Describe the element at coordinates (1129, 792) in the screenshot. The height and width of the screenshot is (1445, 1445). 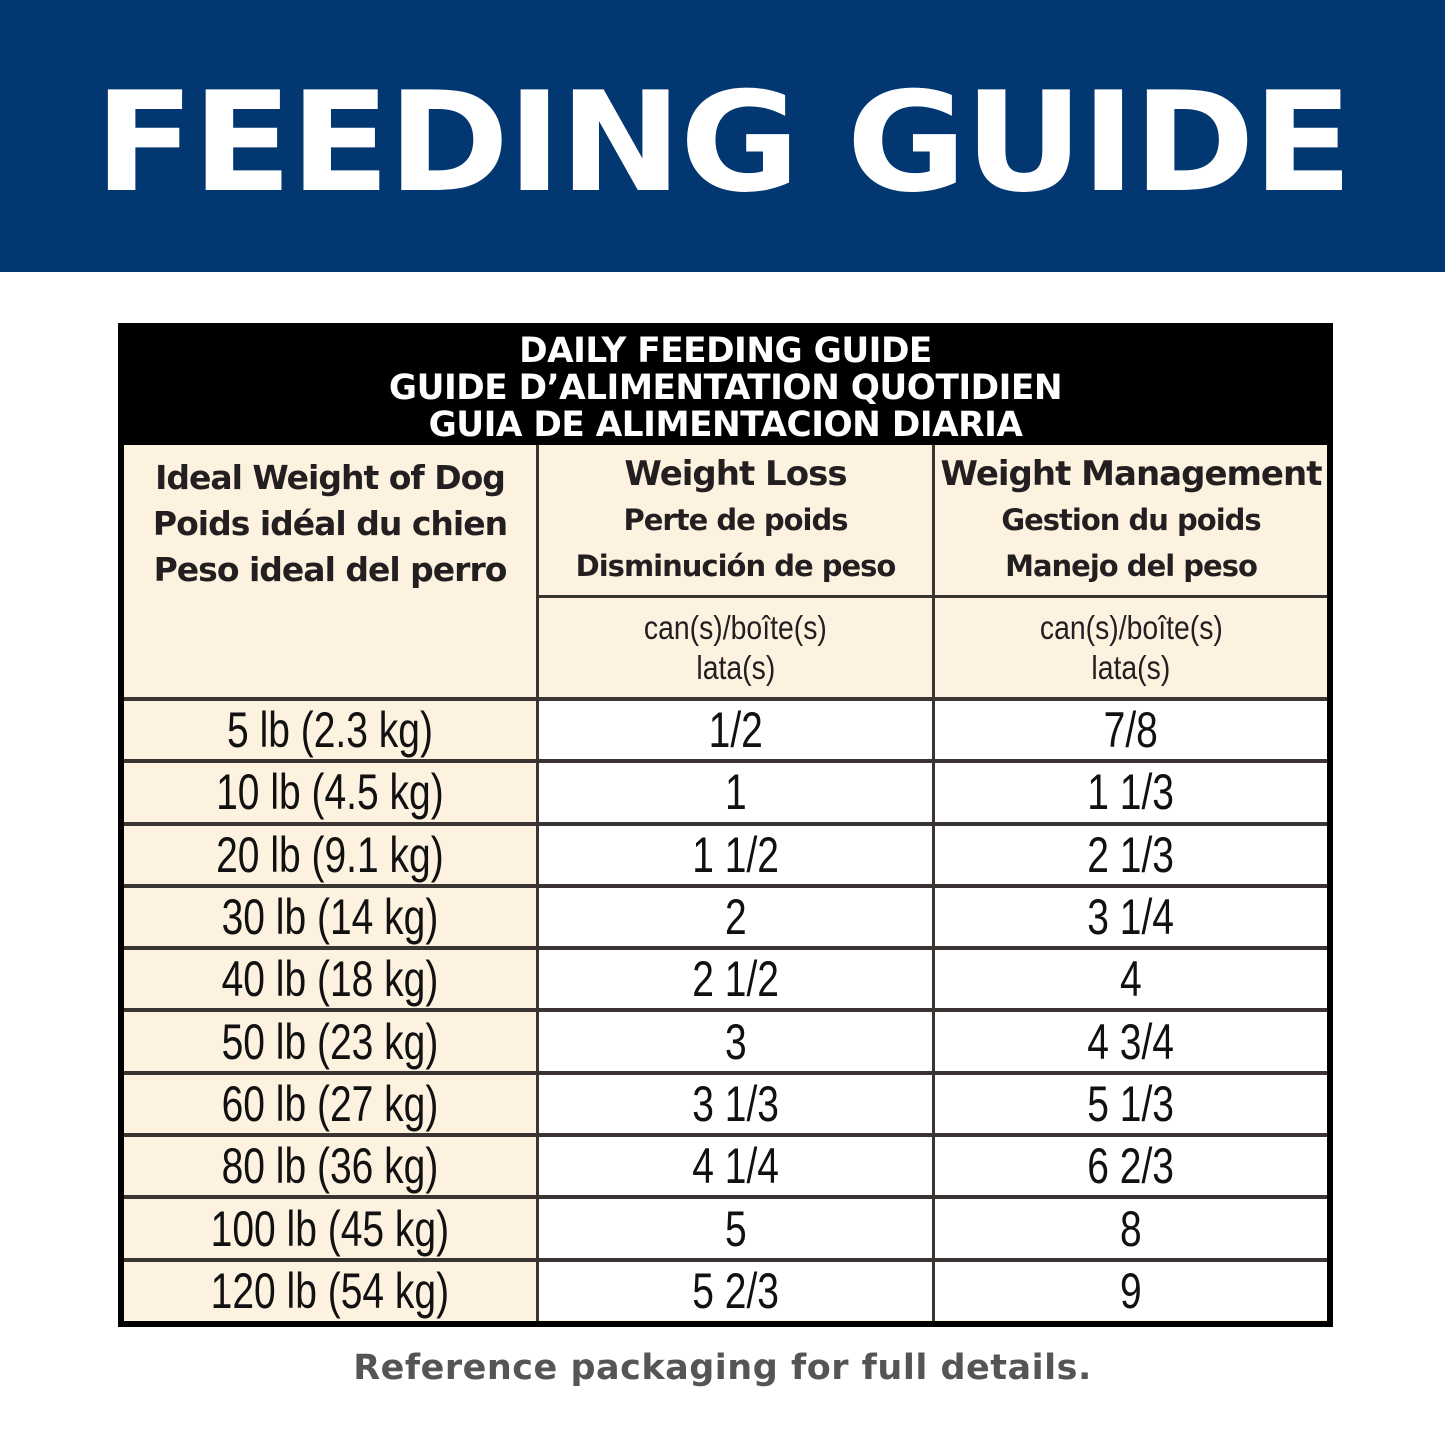
I see `weight-management-cell: 1 1/3` at that location.